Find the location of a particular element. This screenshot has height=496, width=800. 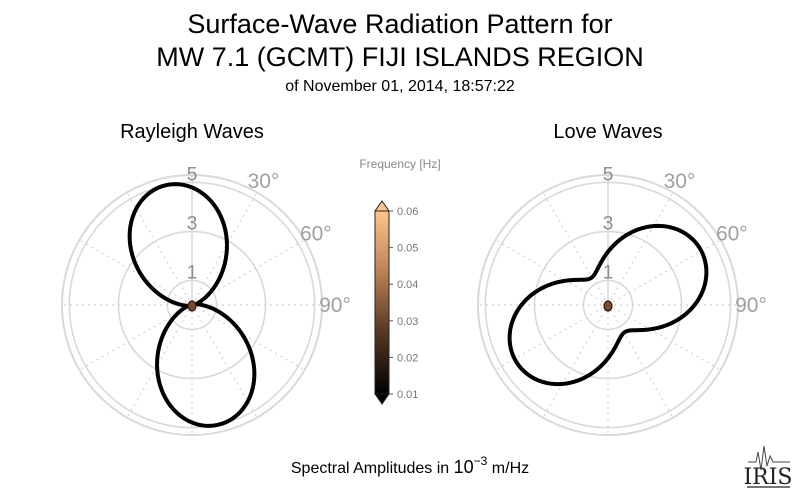

colorbar-tick-label: 0.04 is located at coordinates (407, 285).